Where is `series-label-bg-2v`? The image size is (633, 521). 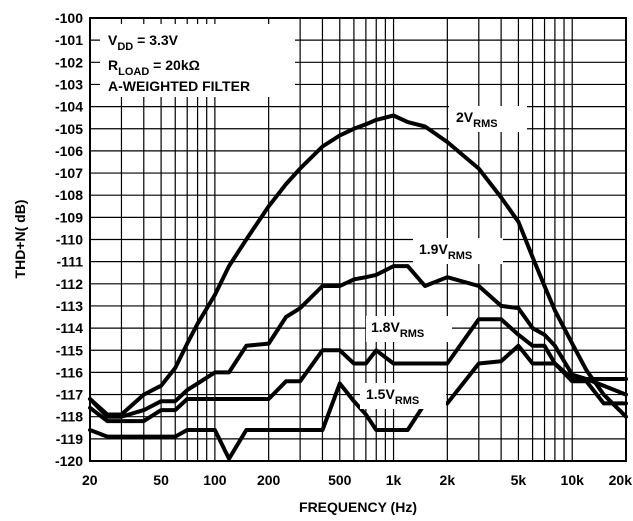
series-label-bg-2v is located at coordinates (488, 119).